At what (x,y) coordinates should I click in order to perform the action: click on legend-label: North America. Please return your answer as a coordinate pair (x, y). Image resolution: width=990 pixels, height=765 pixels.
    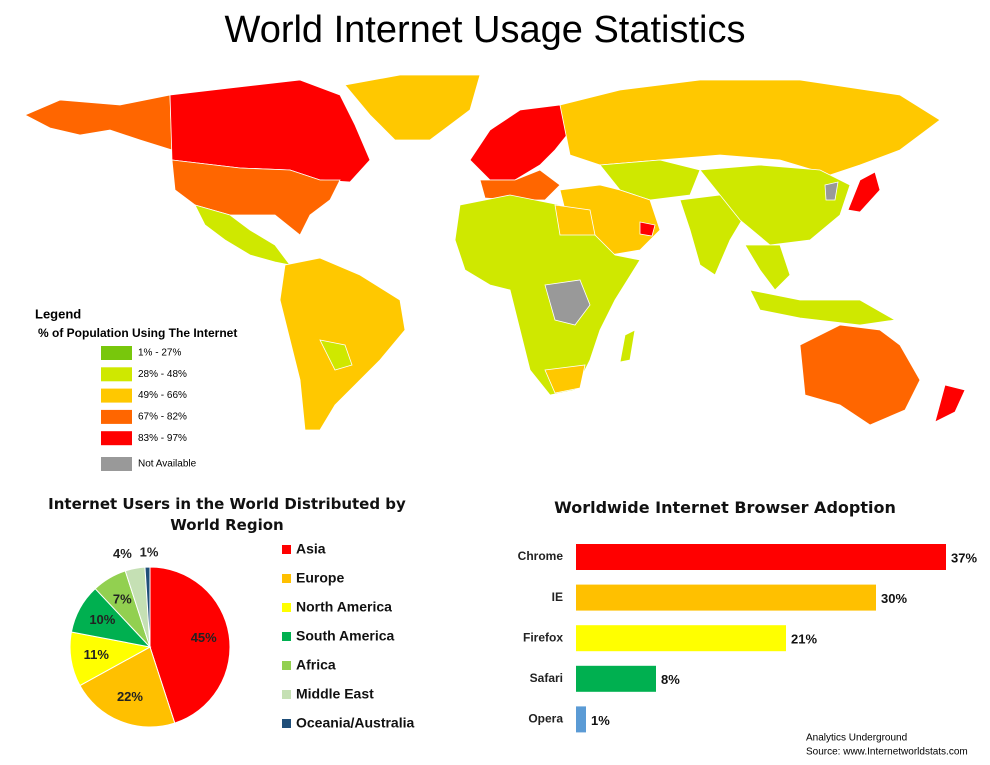
    Looking at the image, I should click on (344, 607).